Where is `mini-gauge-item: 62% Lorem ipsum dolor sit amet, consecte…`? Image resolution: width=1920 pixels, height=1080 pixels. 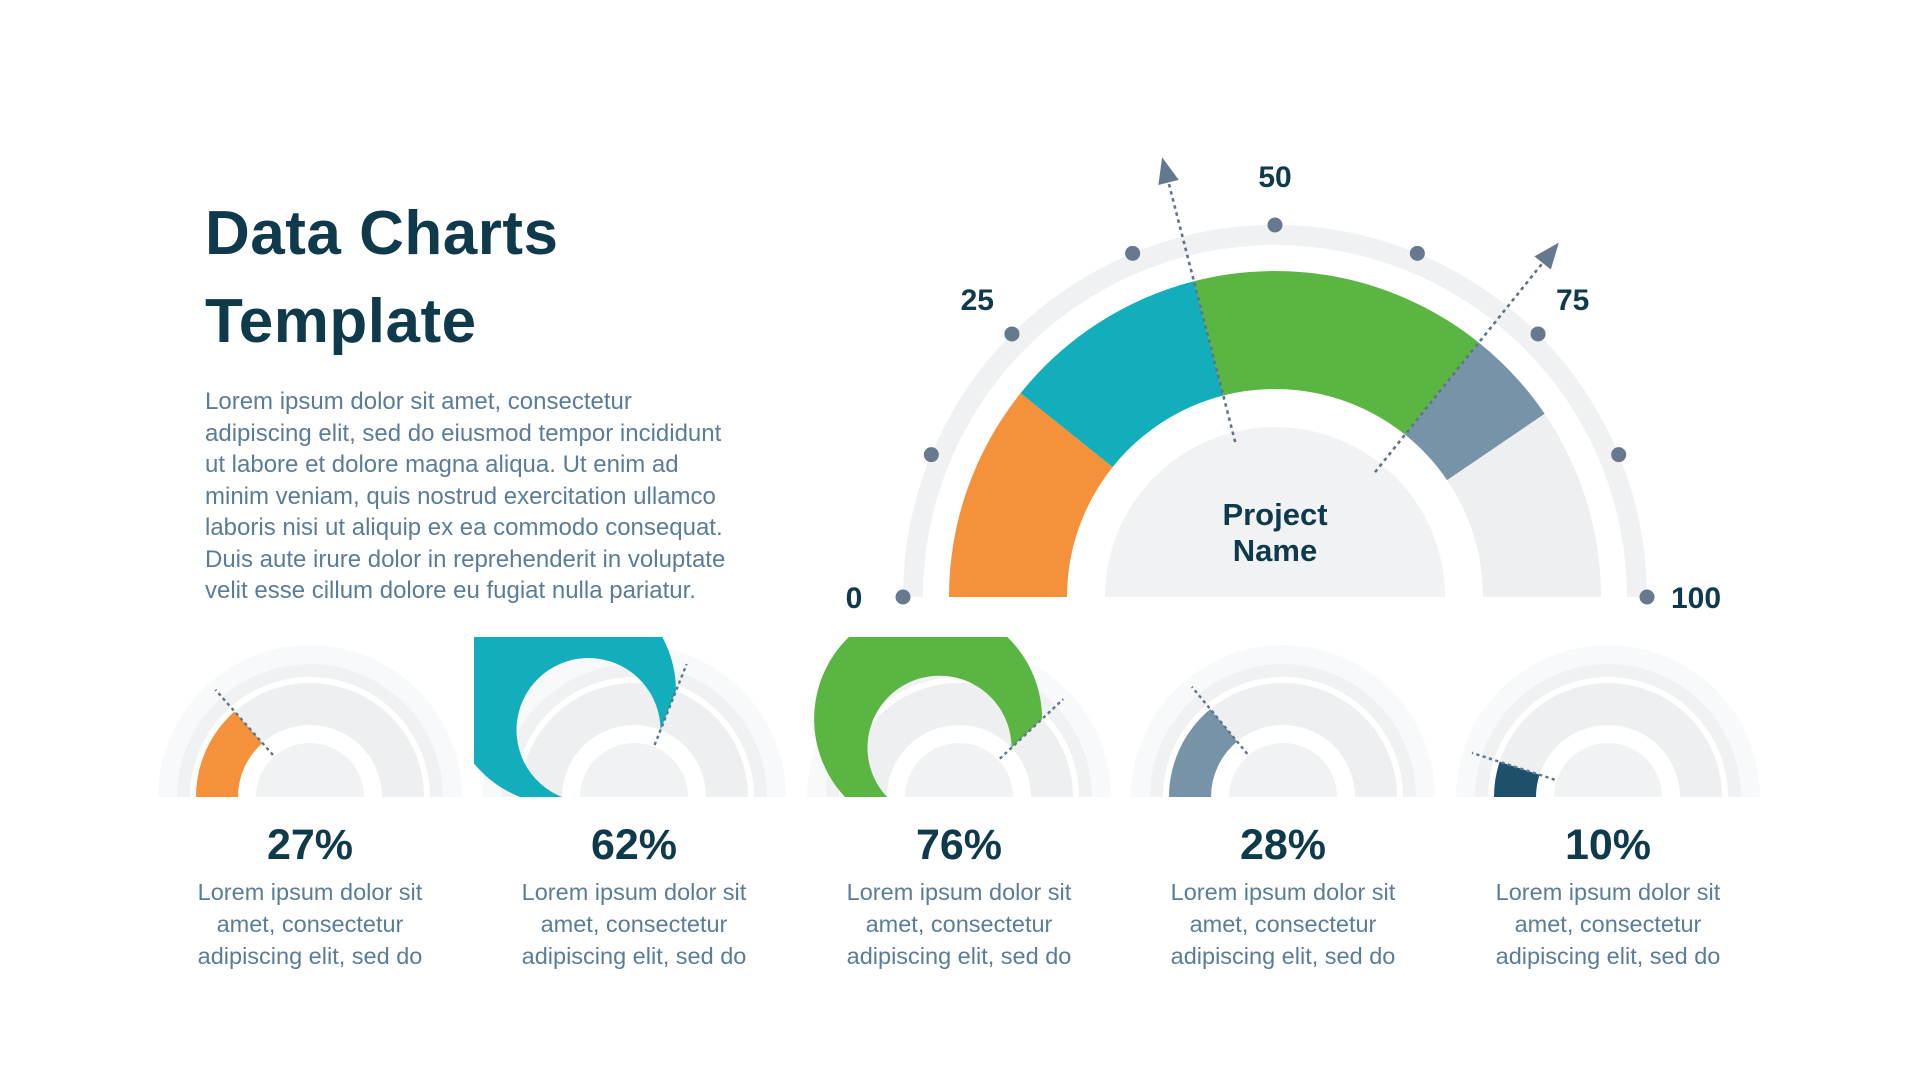
mini-gauge-item: 62% Lorem ipsum dolor sit amet, consecte… is located at coordinates (634, 804).